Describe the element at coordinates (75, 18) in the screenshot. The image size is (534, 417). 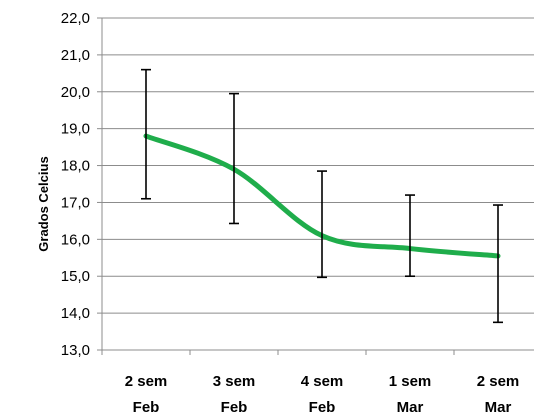
I see `y-tick-label: 22,0` at that location.